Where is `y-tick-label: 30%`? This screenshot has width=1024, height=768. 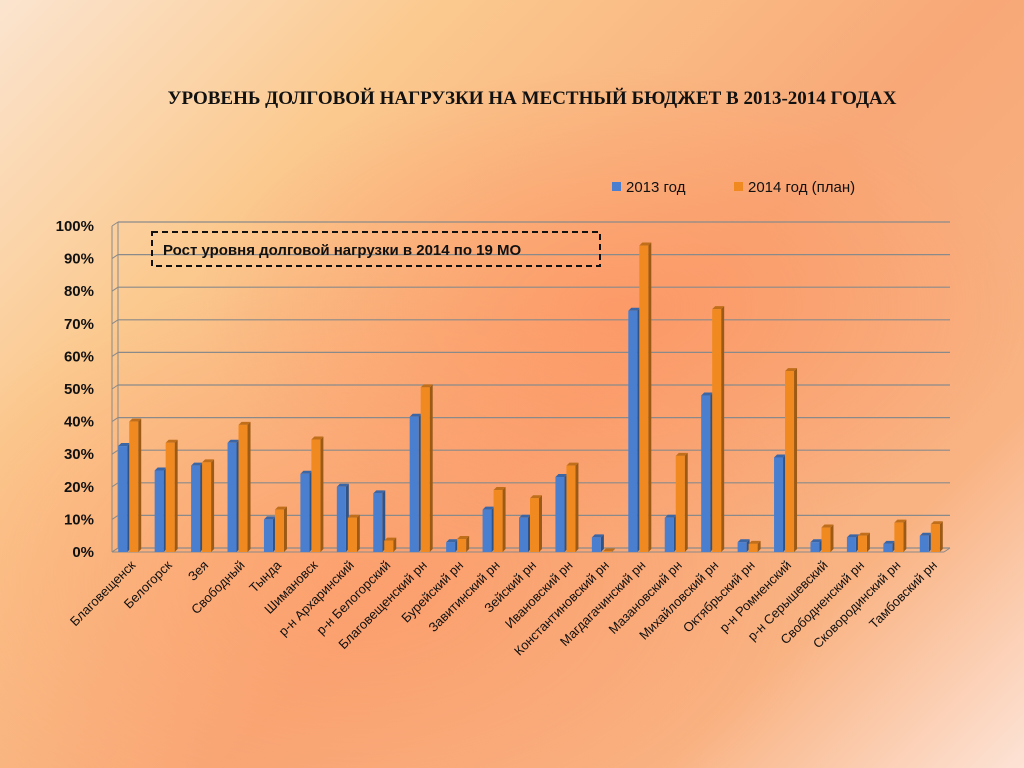 y-tick-label: 30% is located at coordinates (79, 454).